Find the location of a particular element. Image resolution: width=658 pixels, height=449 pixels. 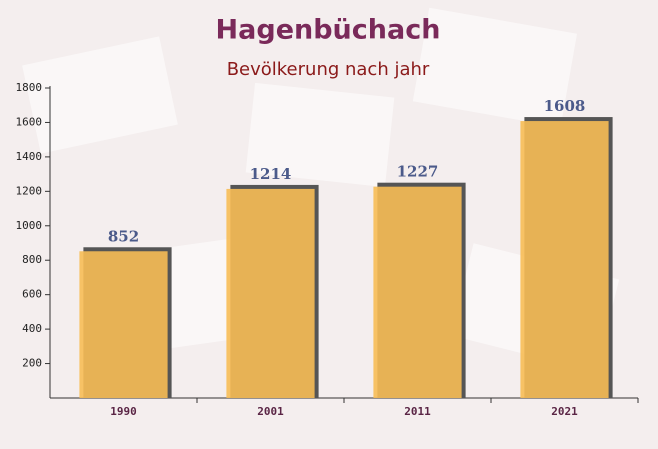

value-label: 1608 is located at coordinates (565, 106).